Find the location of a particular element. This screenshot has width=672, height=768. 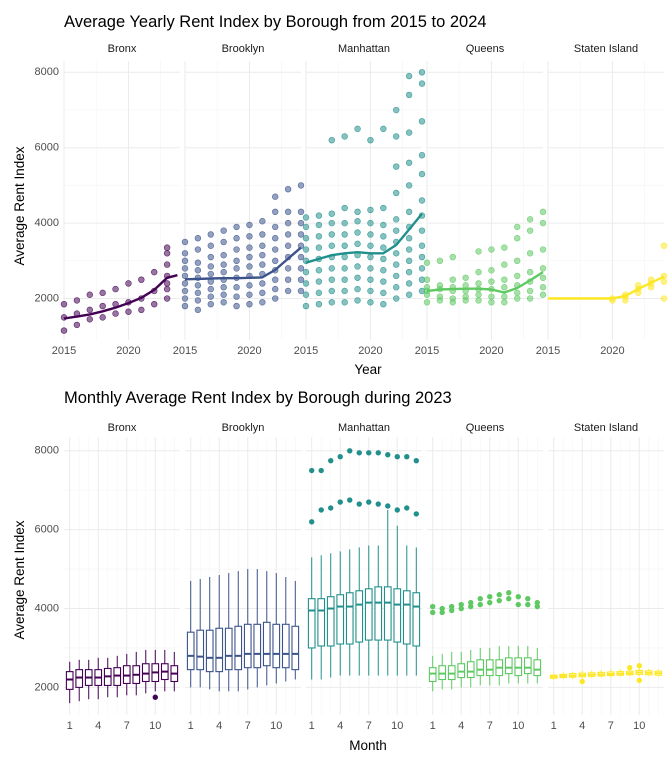

x-tick-label: 2015 is located at coordinates (185, 351).